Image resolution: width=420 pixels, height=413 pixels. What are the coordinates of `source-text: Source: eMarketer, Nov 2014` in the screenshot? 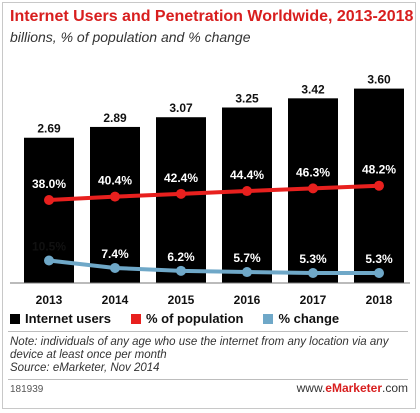 It's located at (85, 368).